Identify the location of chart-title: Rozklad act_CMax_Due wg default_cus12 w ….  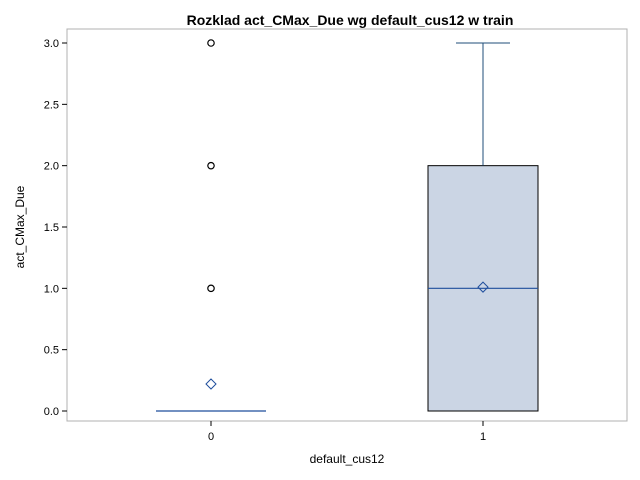
(350, 20).